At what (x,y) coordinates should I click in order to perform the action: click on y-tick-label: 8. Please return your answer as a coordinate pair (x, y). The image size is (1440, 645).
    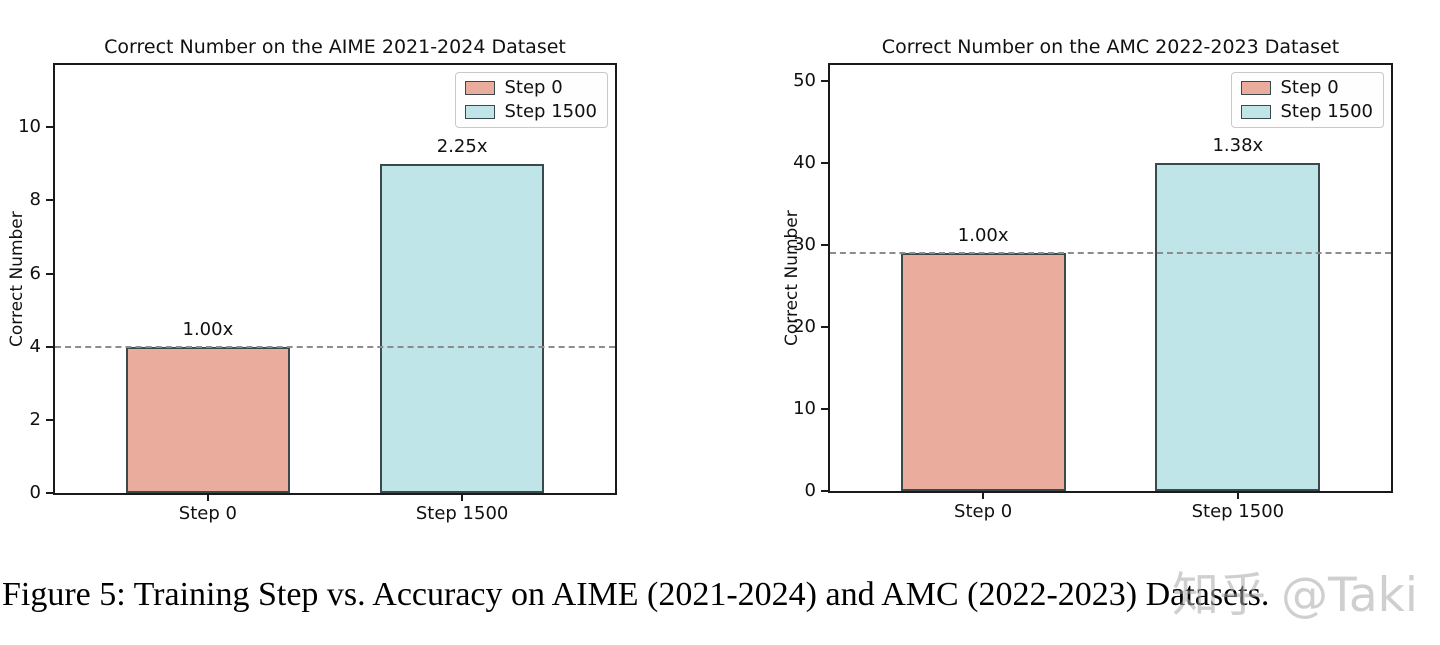
    Looking at the image, I should click on (35, 200).